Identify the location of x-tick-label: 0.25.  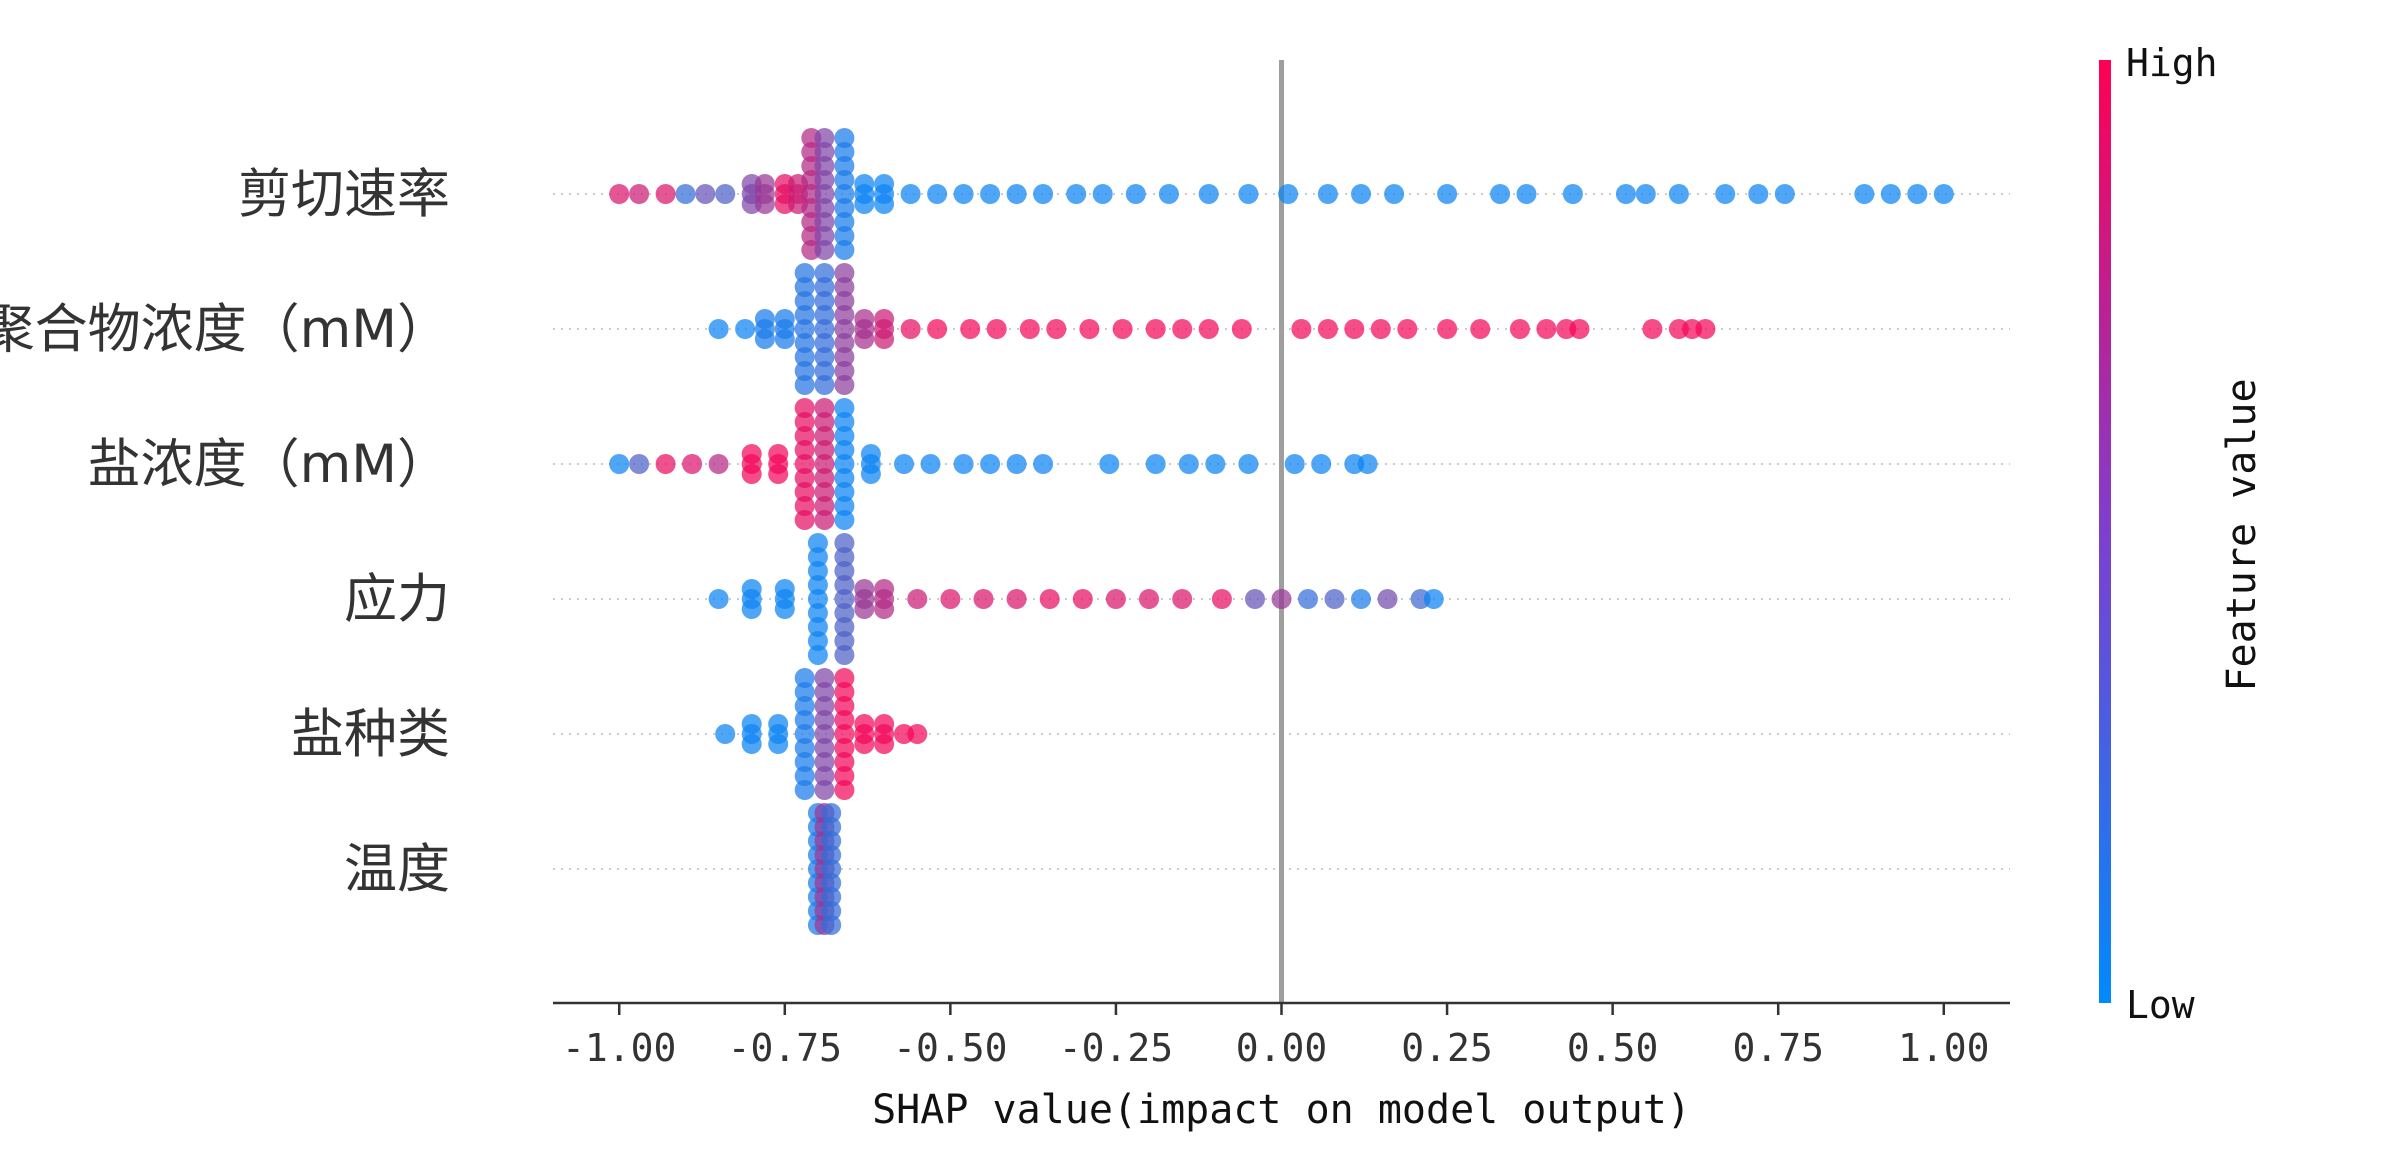
(1447, 1048).